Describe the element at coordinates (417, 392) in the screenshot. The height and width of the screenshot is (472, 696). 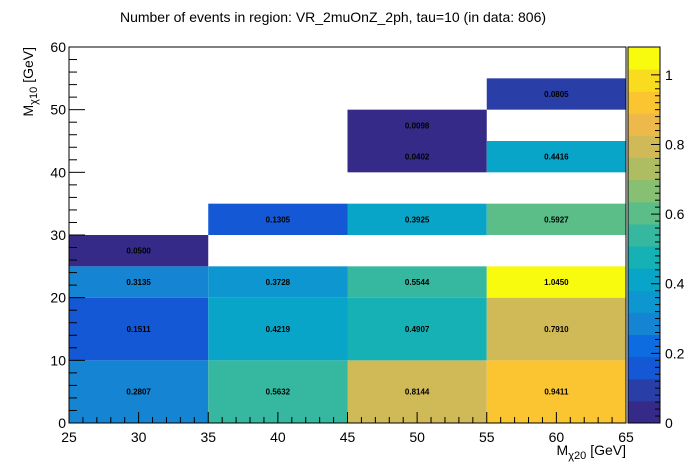
I see `cell-value-label: 0.8144` at that location.